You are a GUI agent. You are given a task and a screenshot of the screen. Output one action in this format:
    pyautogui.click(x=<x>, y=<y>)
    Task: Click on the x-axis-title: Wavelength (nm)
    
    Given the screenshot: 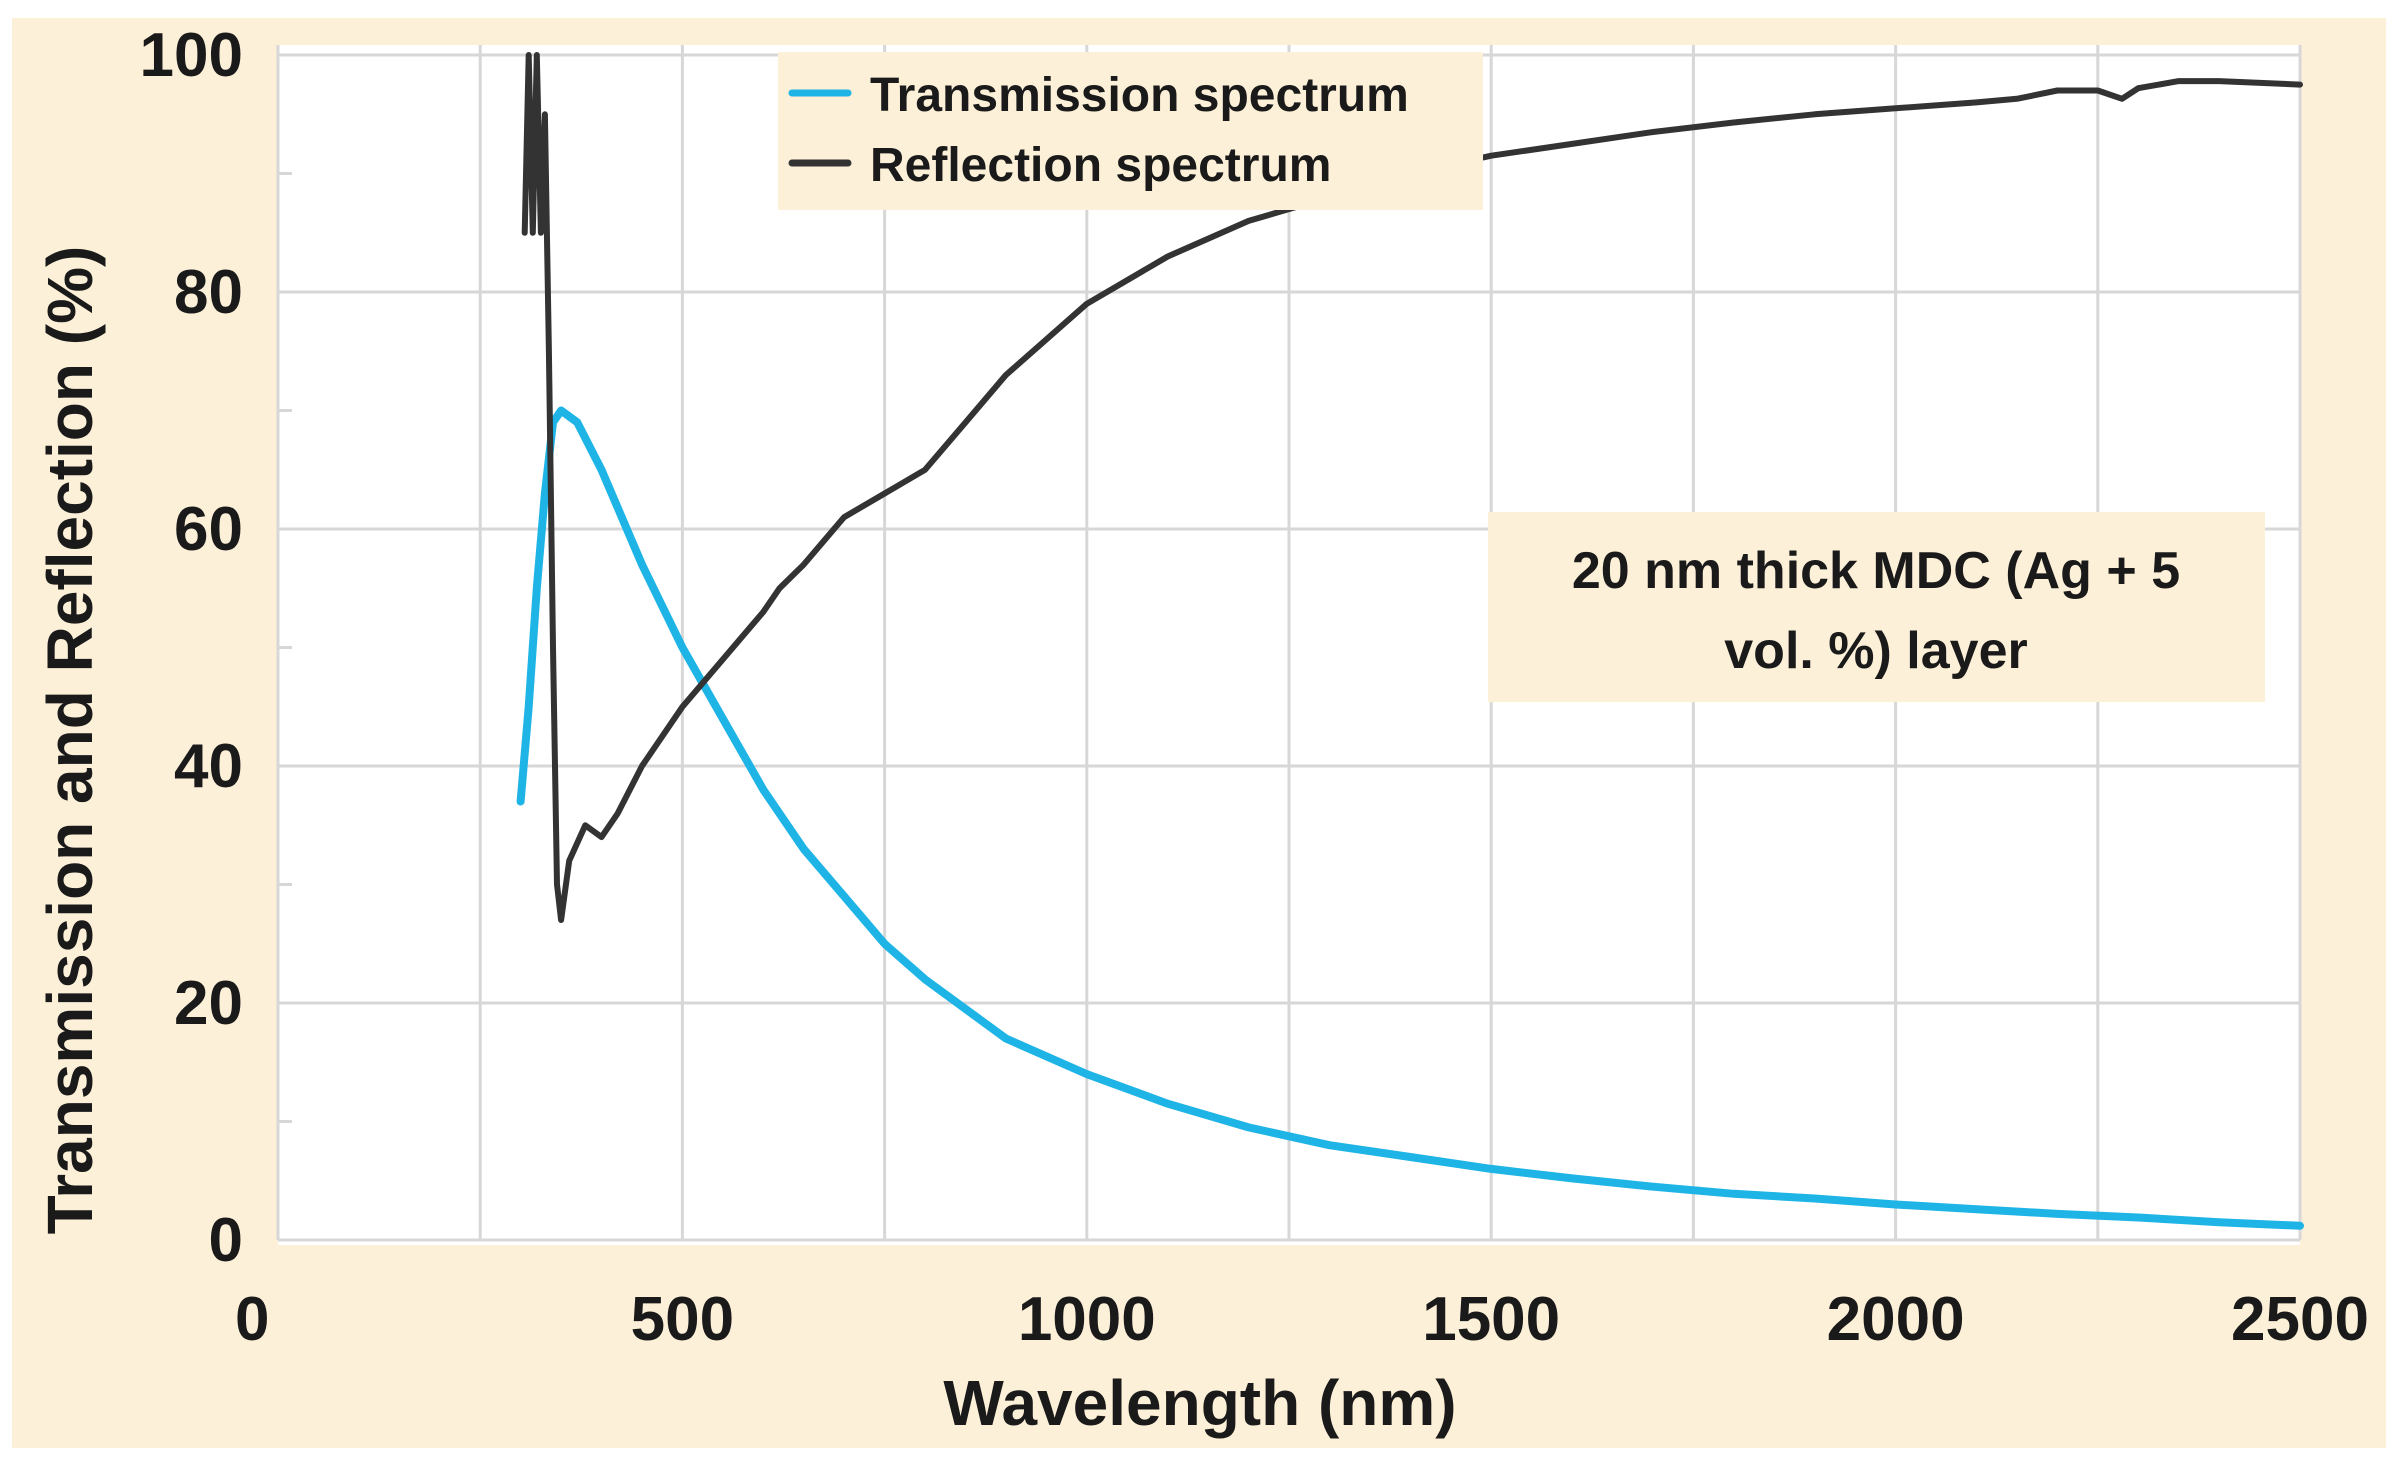 What is the action you would take?
    pyautogui.click(x=1199, y=1403)
    